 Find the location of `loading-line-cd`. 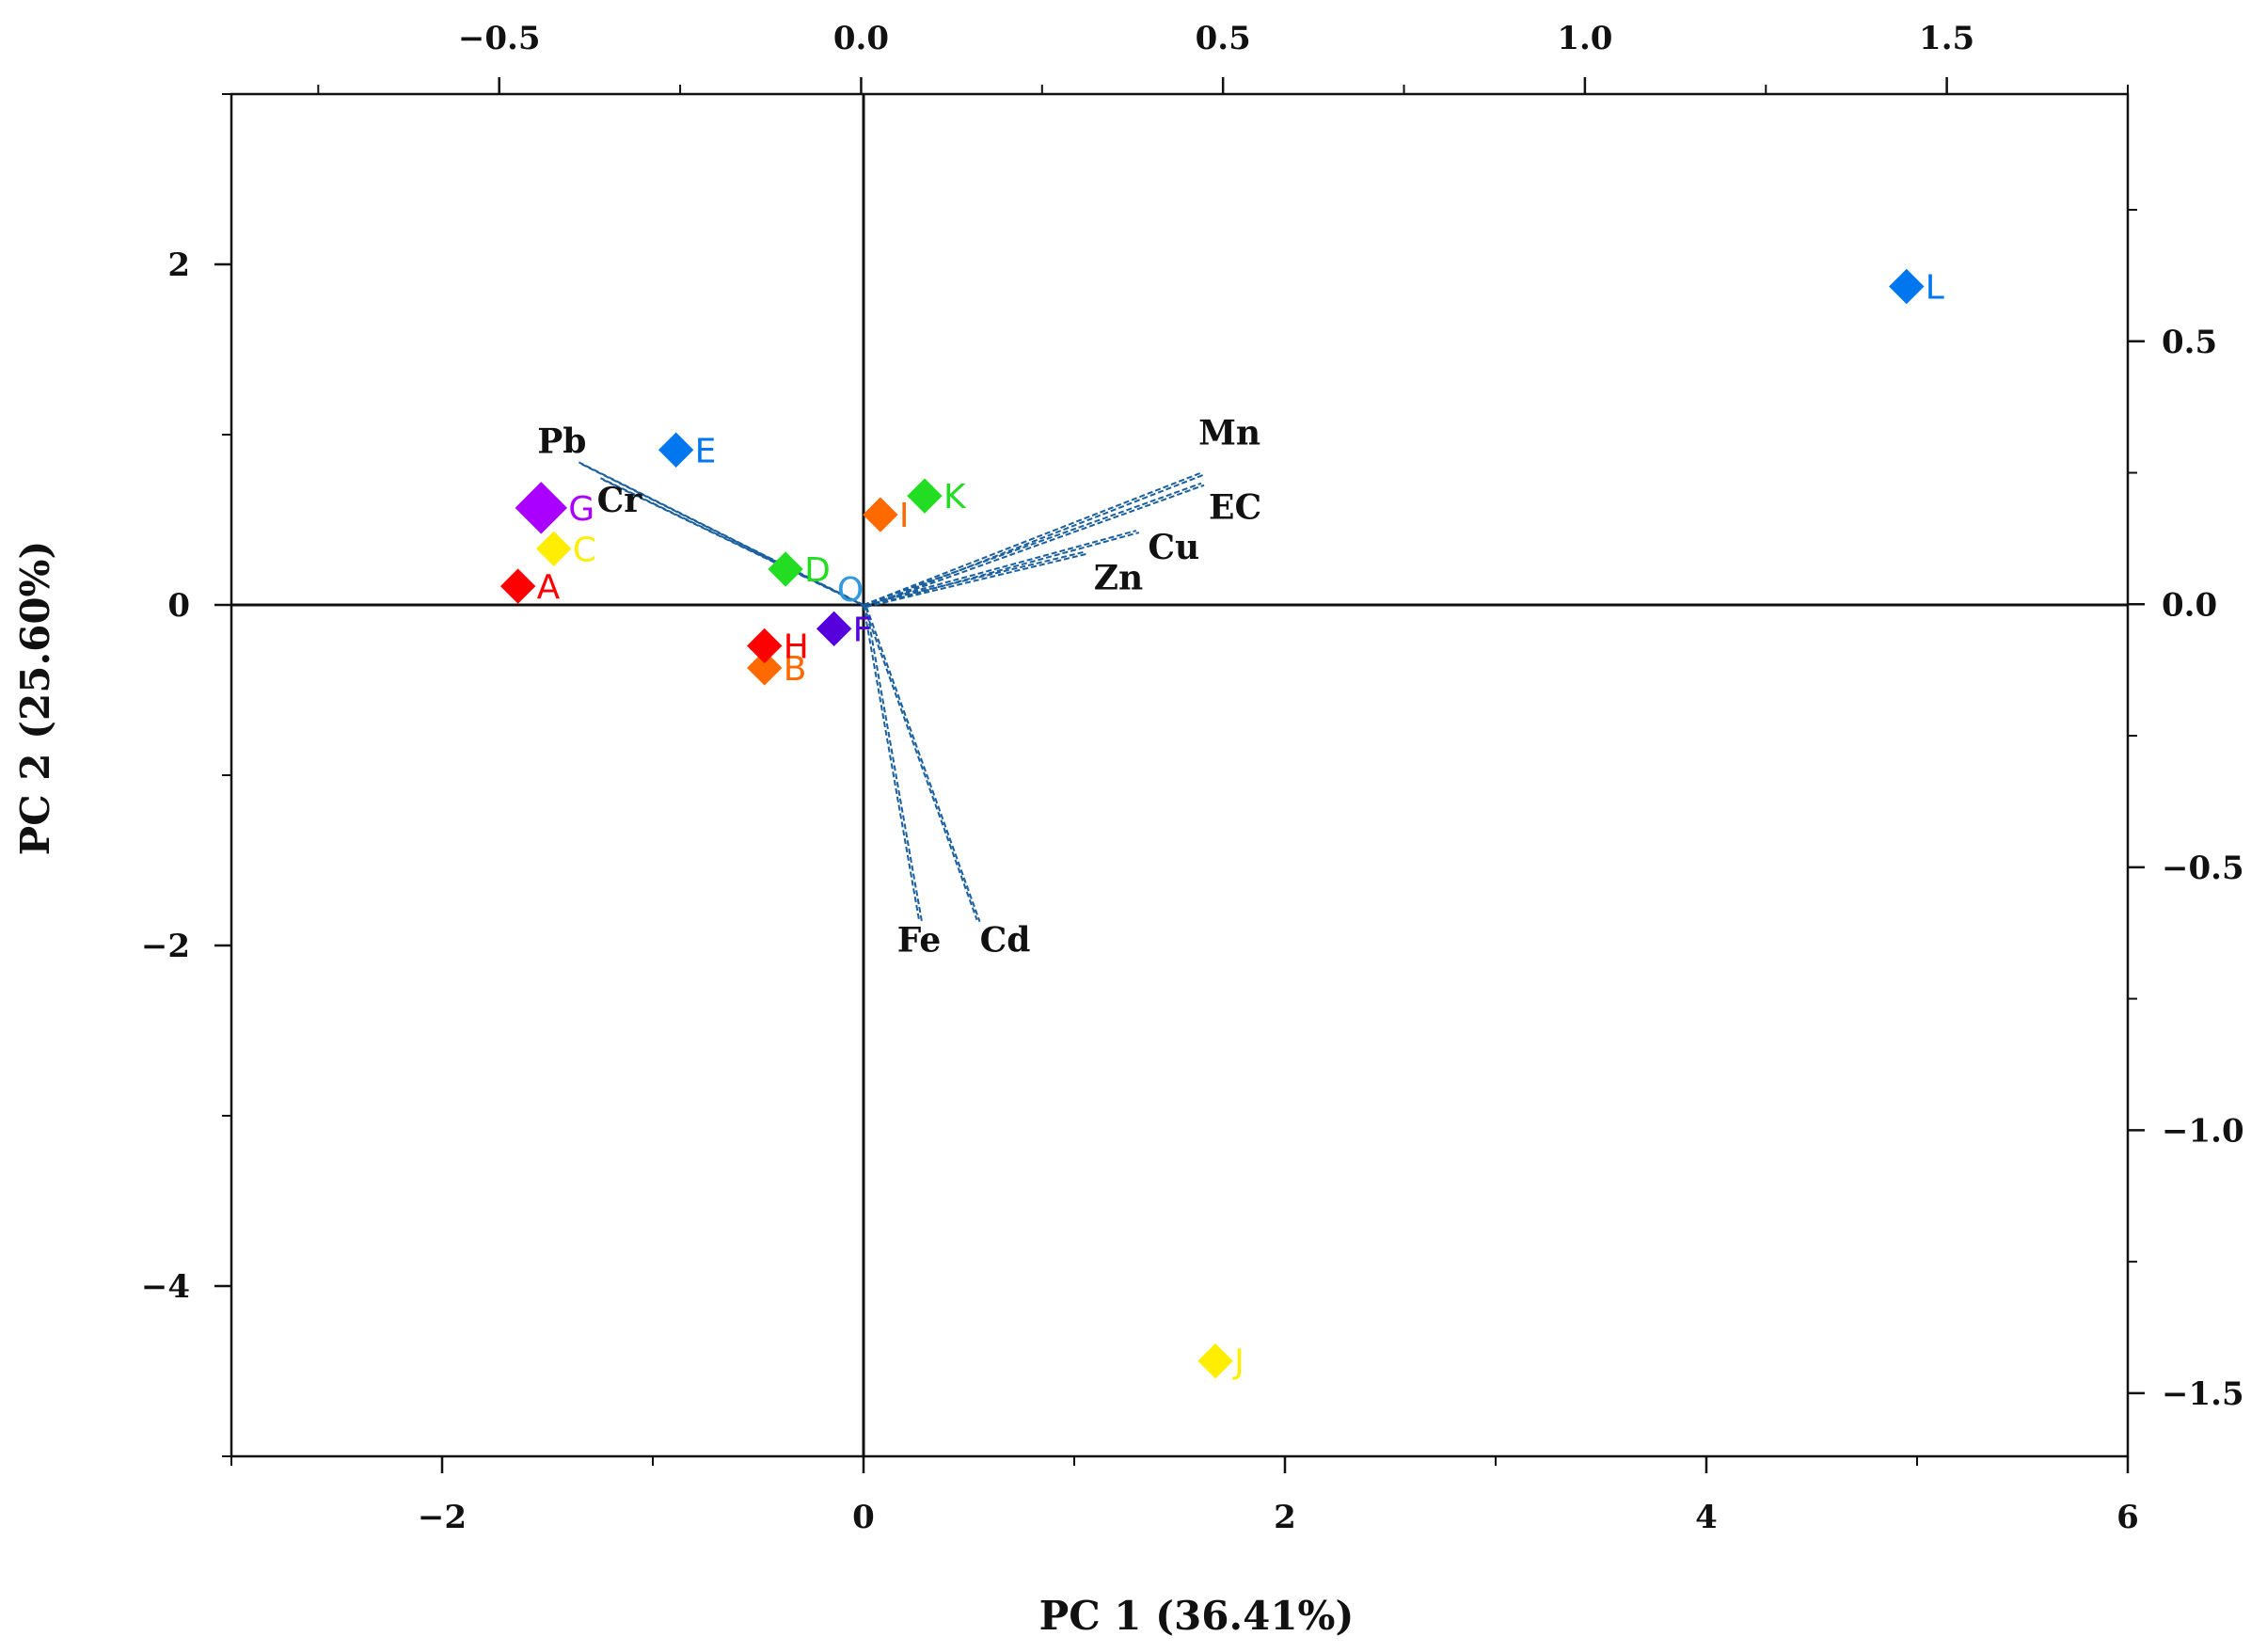

loading-line-cd is located at coordinates (920, 762).